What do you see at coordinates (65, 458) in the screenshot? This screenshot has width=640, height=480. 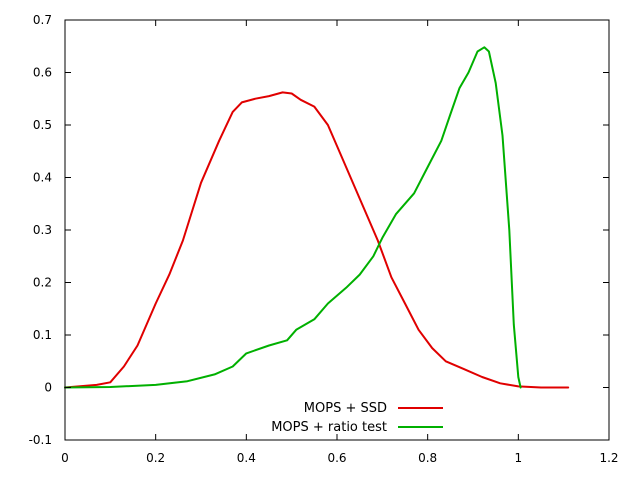 I see `x-tick-label: 0` at bounding box center [65, 458].